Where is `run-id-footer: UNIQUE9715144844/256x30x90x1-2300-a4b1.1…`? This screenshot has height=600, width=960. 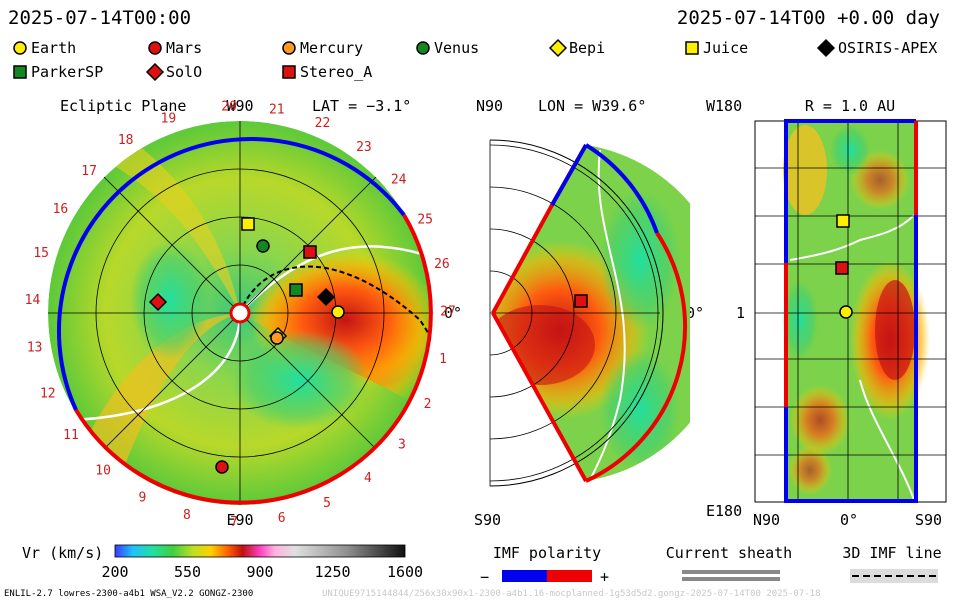
run-id-footer: UNIQUE9715144844/256x30x90x1-2300-a4b1.1… is located at coordinates (571, 594).